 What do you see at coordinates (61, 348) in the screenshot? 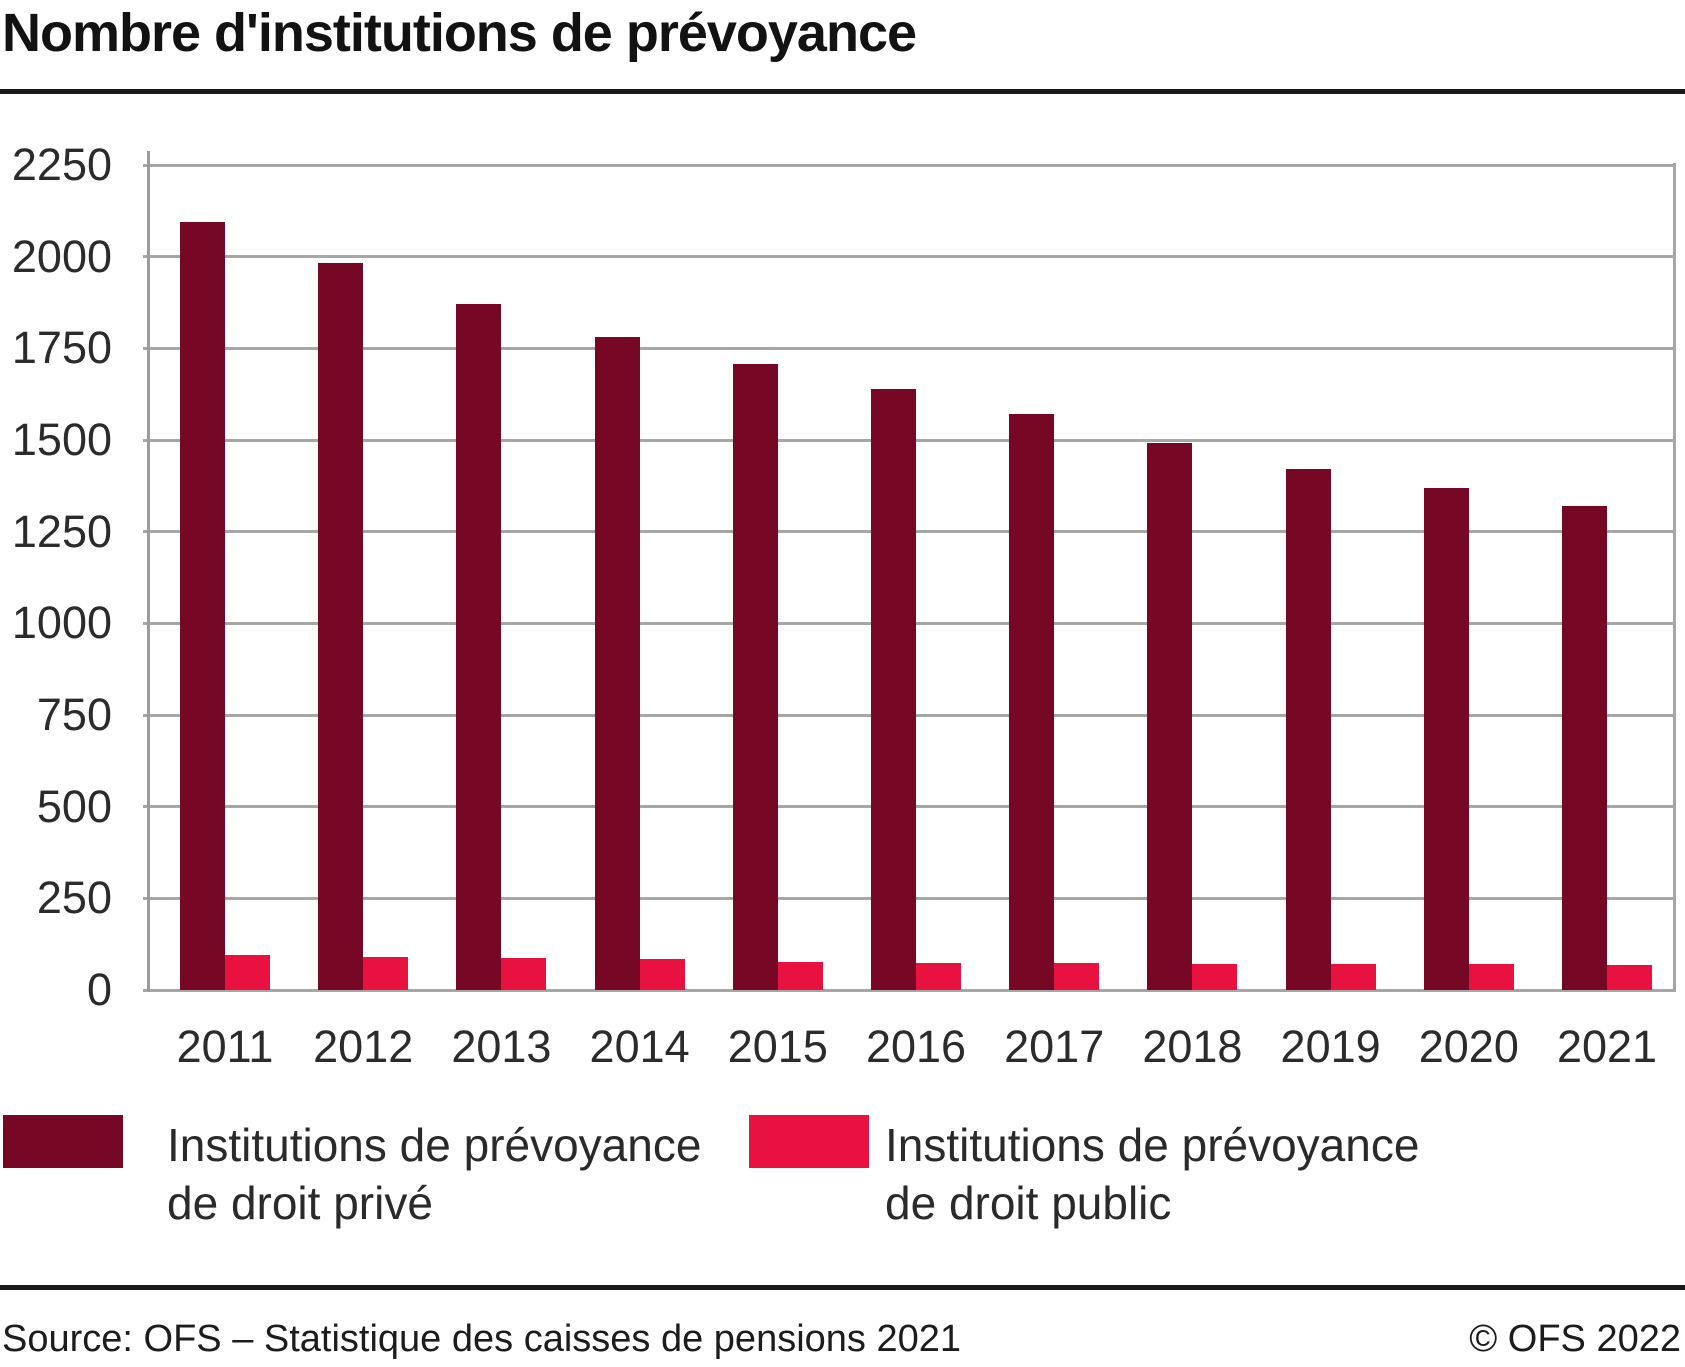
I see `y-tick-label-1750: 1750` at bounding box center [61, 348].